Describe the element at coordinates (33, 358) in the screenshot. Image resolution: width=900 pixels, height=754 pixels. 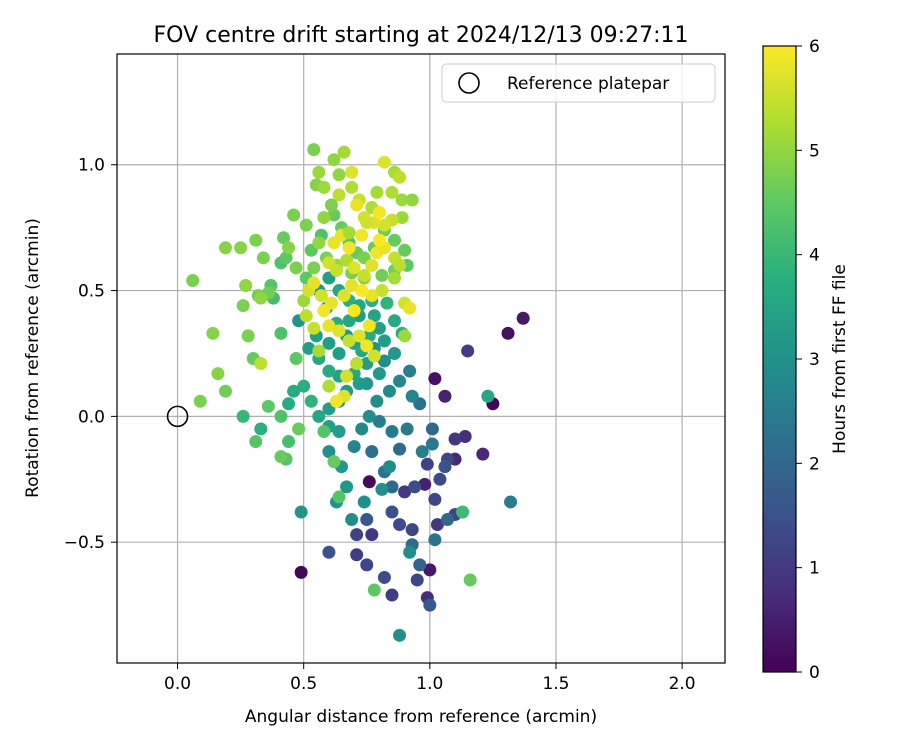
I see `y-axis-label: Rotation from reference (arcmin)` at that location.